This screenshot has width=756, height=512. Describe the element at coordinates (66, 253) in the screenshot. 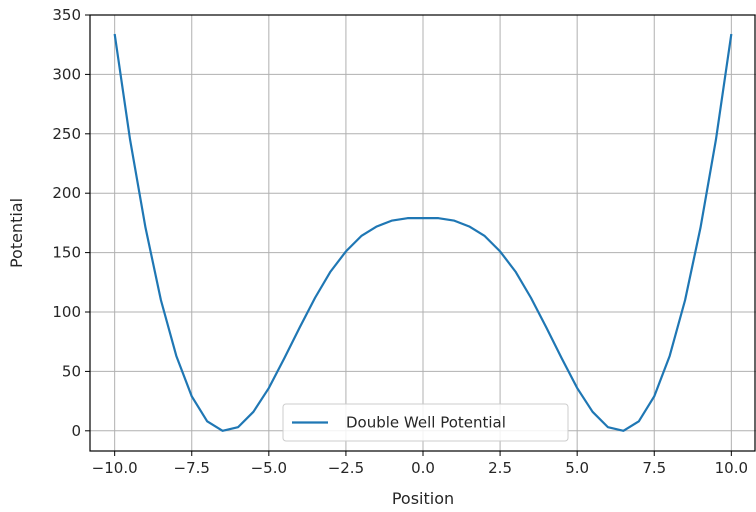

I see `y-tick-label: 150` at that location.